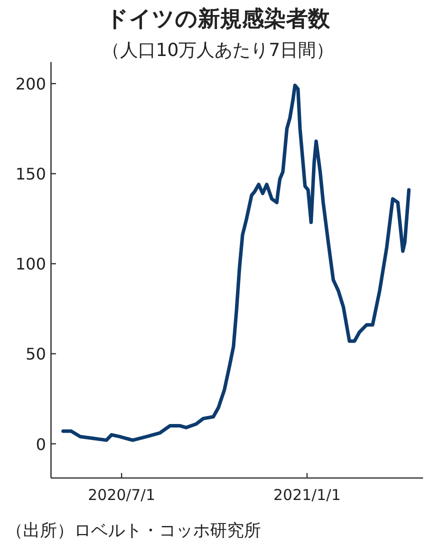 Image resolution: width=437 pixels, height=554 pixels. Describe the element at coordinates (218, 19) in the screenshot. I see `chart-title: ドイツの新規感染者数` at that location.